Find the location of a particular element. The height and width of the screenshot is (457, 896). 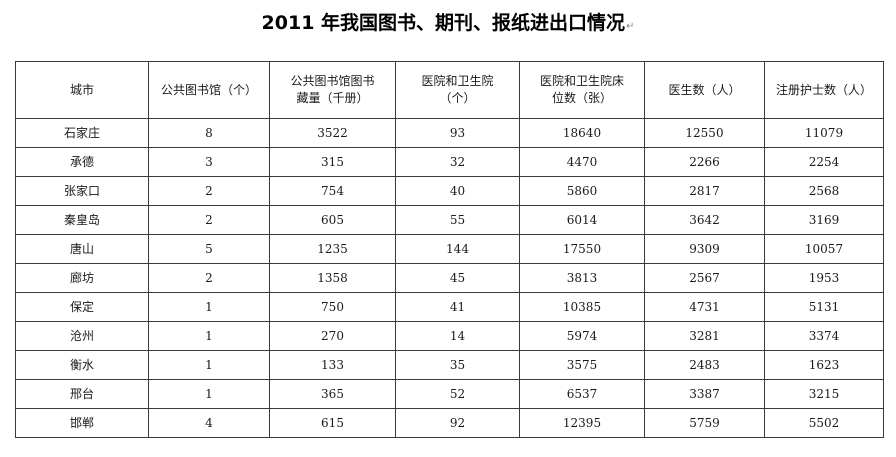

table-cell-library-book-holdings: 365 is located at coordinates (332, 394).